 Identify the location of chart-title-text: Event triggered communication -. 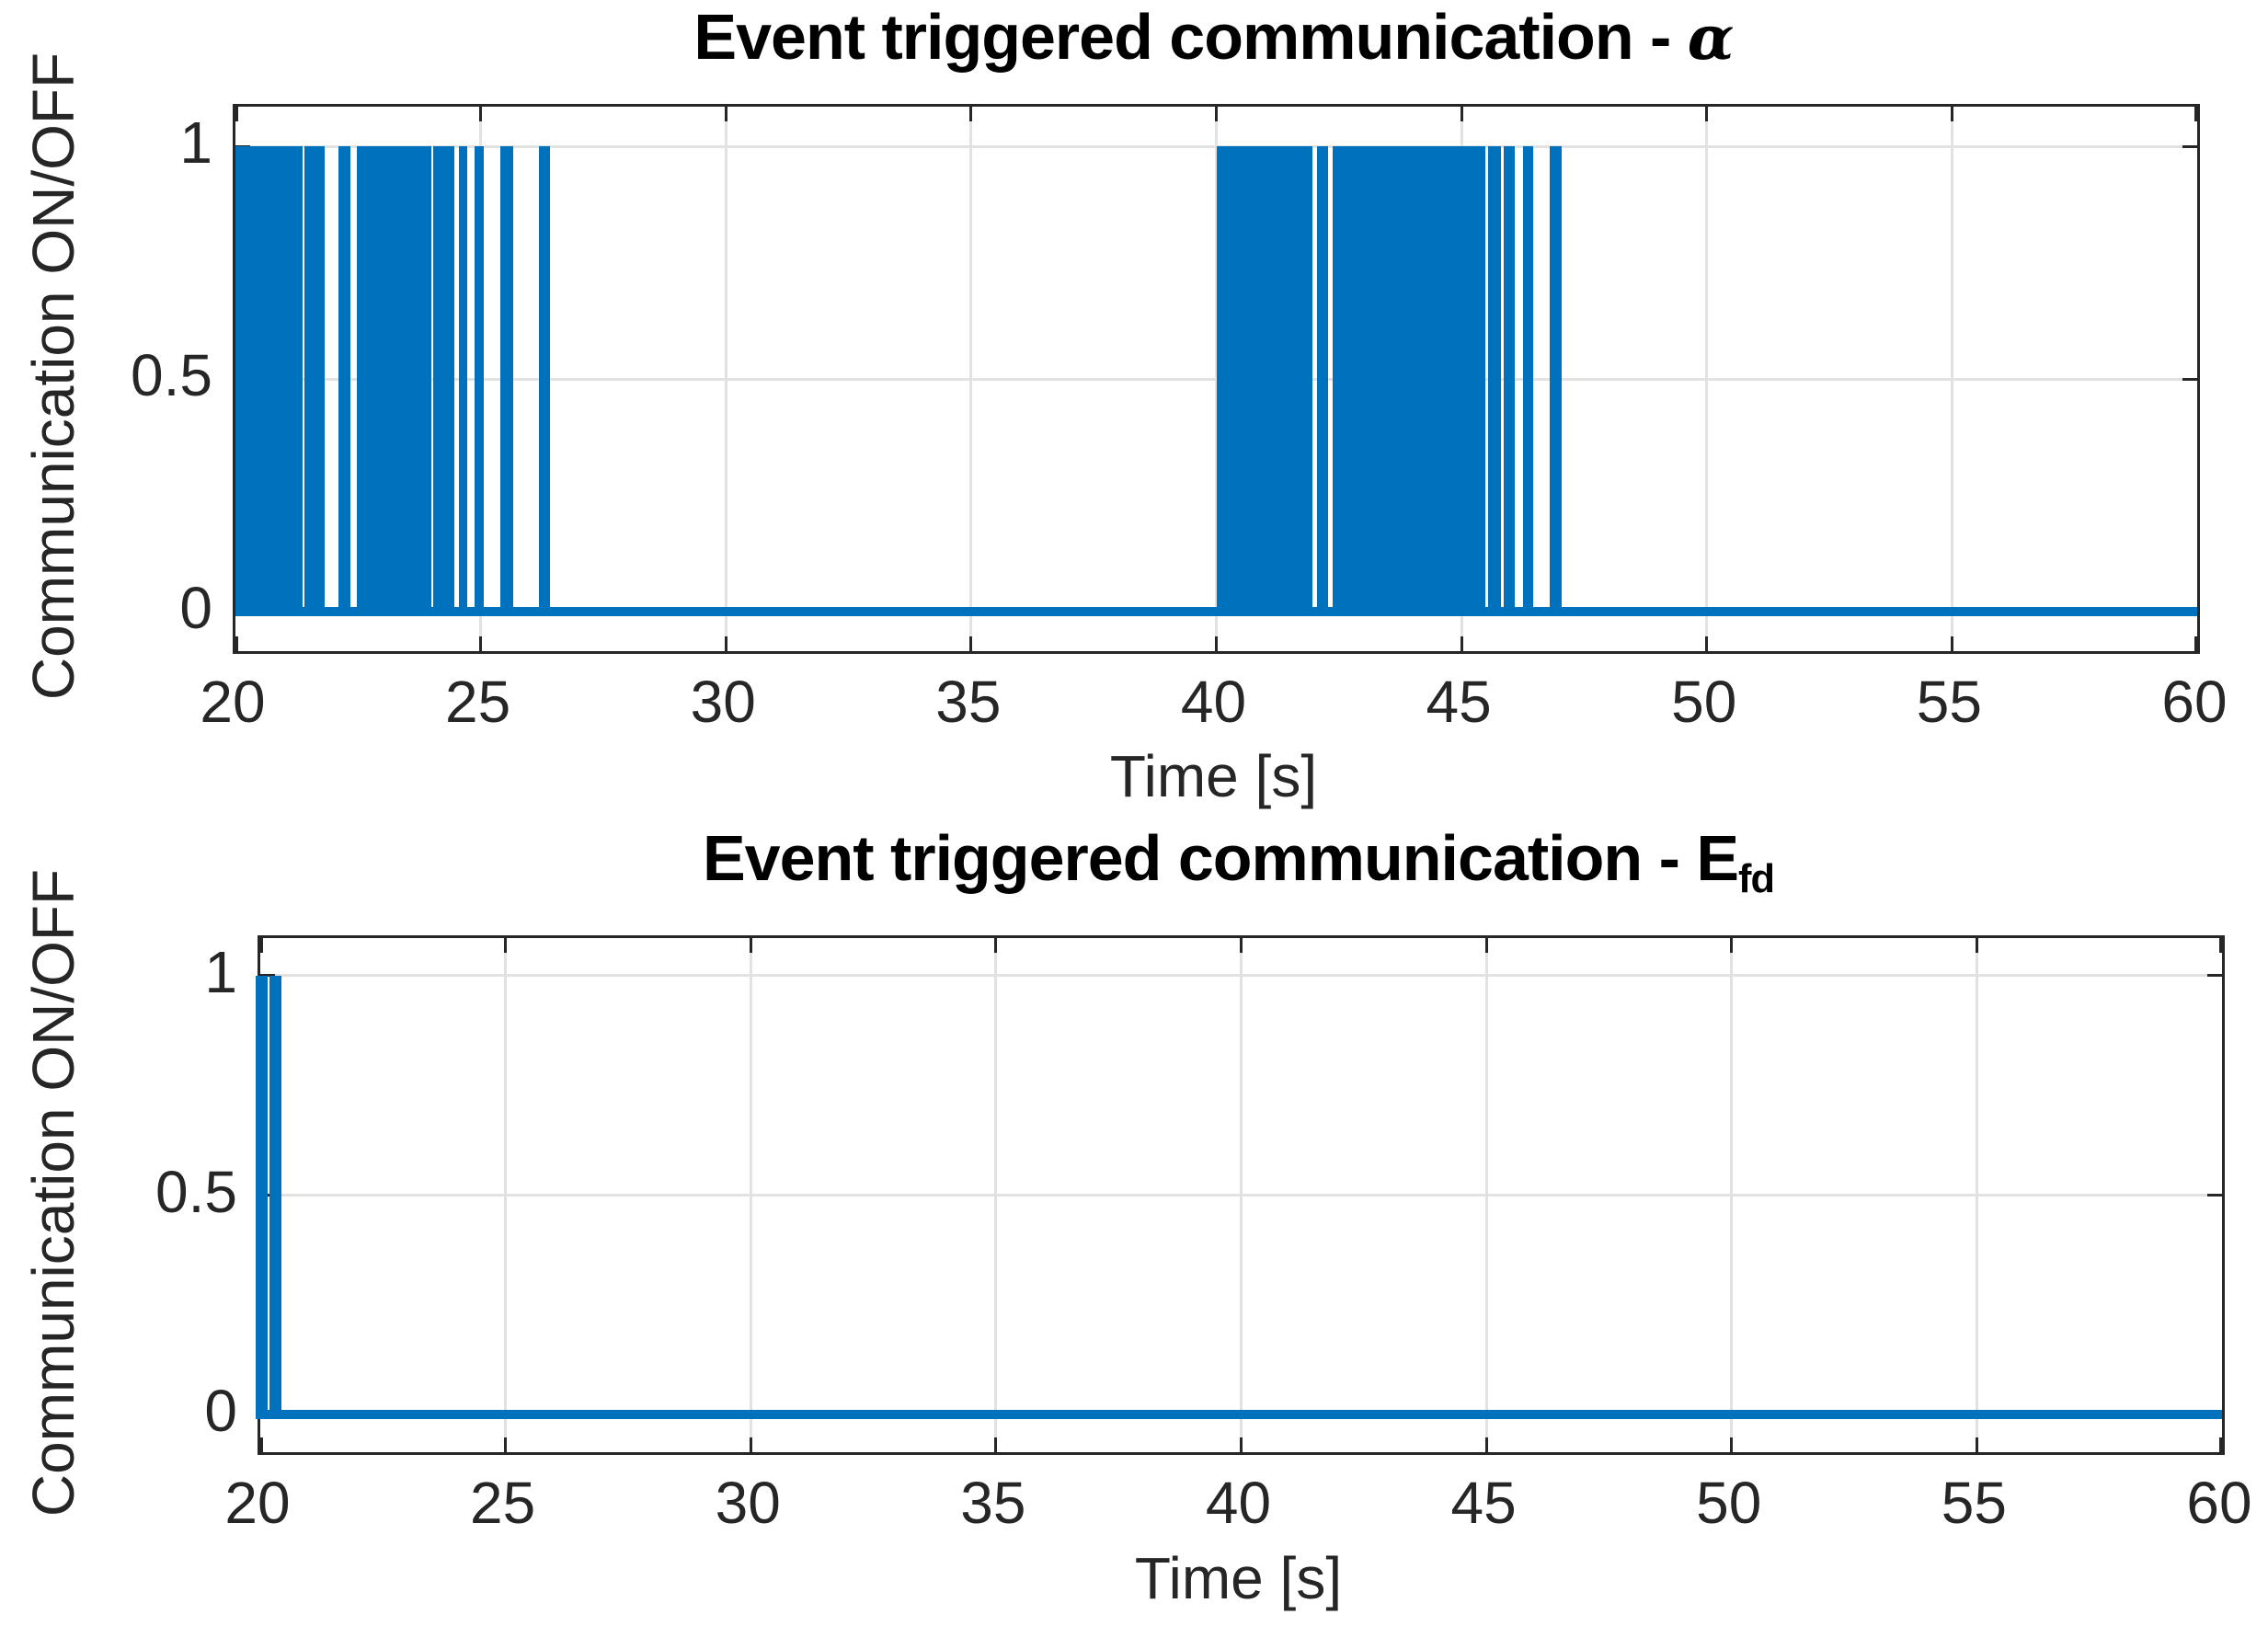
(1190, 37).